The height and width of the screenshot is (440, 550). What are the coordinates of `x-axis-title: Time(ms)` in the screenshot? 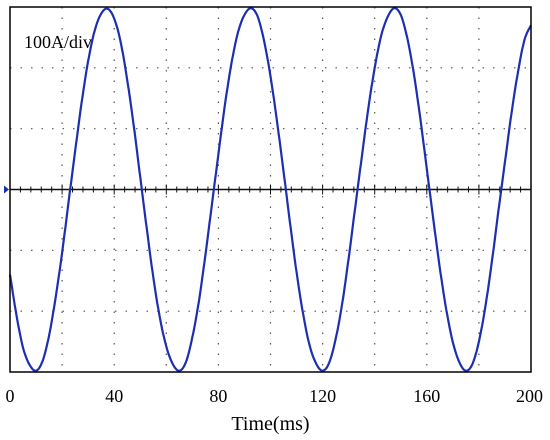 It's located at (270, 424).